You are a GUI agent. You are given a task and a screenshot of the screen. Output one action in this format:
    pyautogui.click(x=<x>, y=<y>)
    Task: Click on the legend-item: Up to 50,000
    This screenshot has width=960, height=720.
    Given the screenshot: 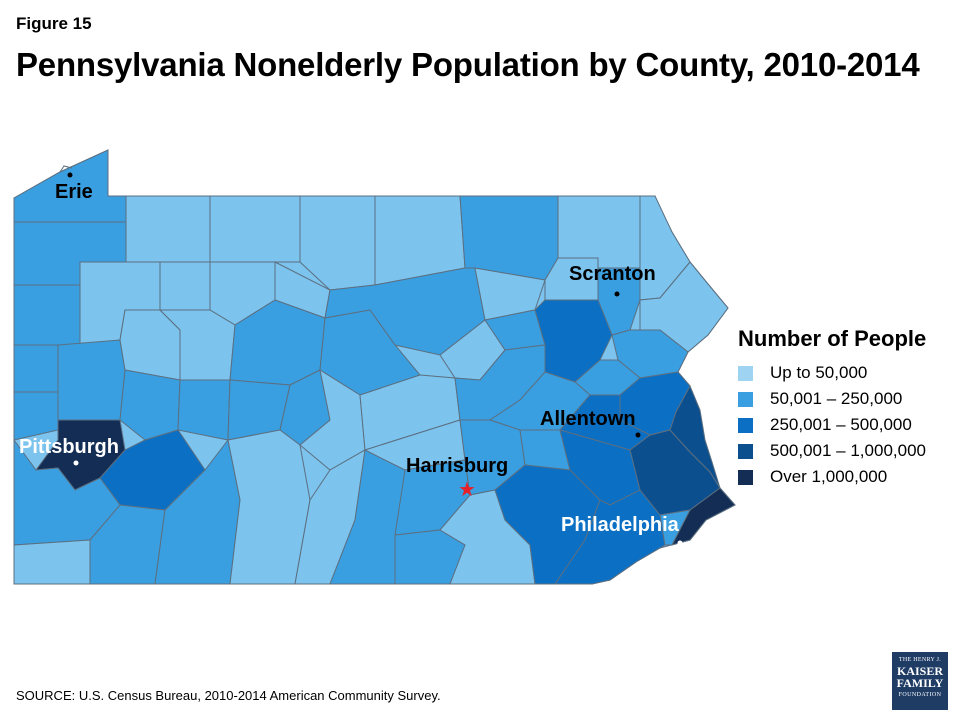 What is the action you would take?
    pyautogui.click(x=832, y=373)
    